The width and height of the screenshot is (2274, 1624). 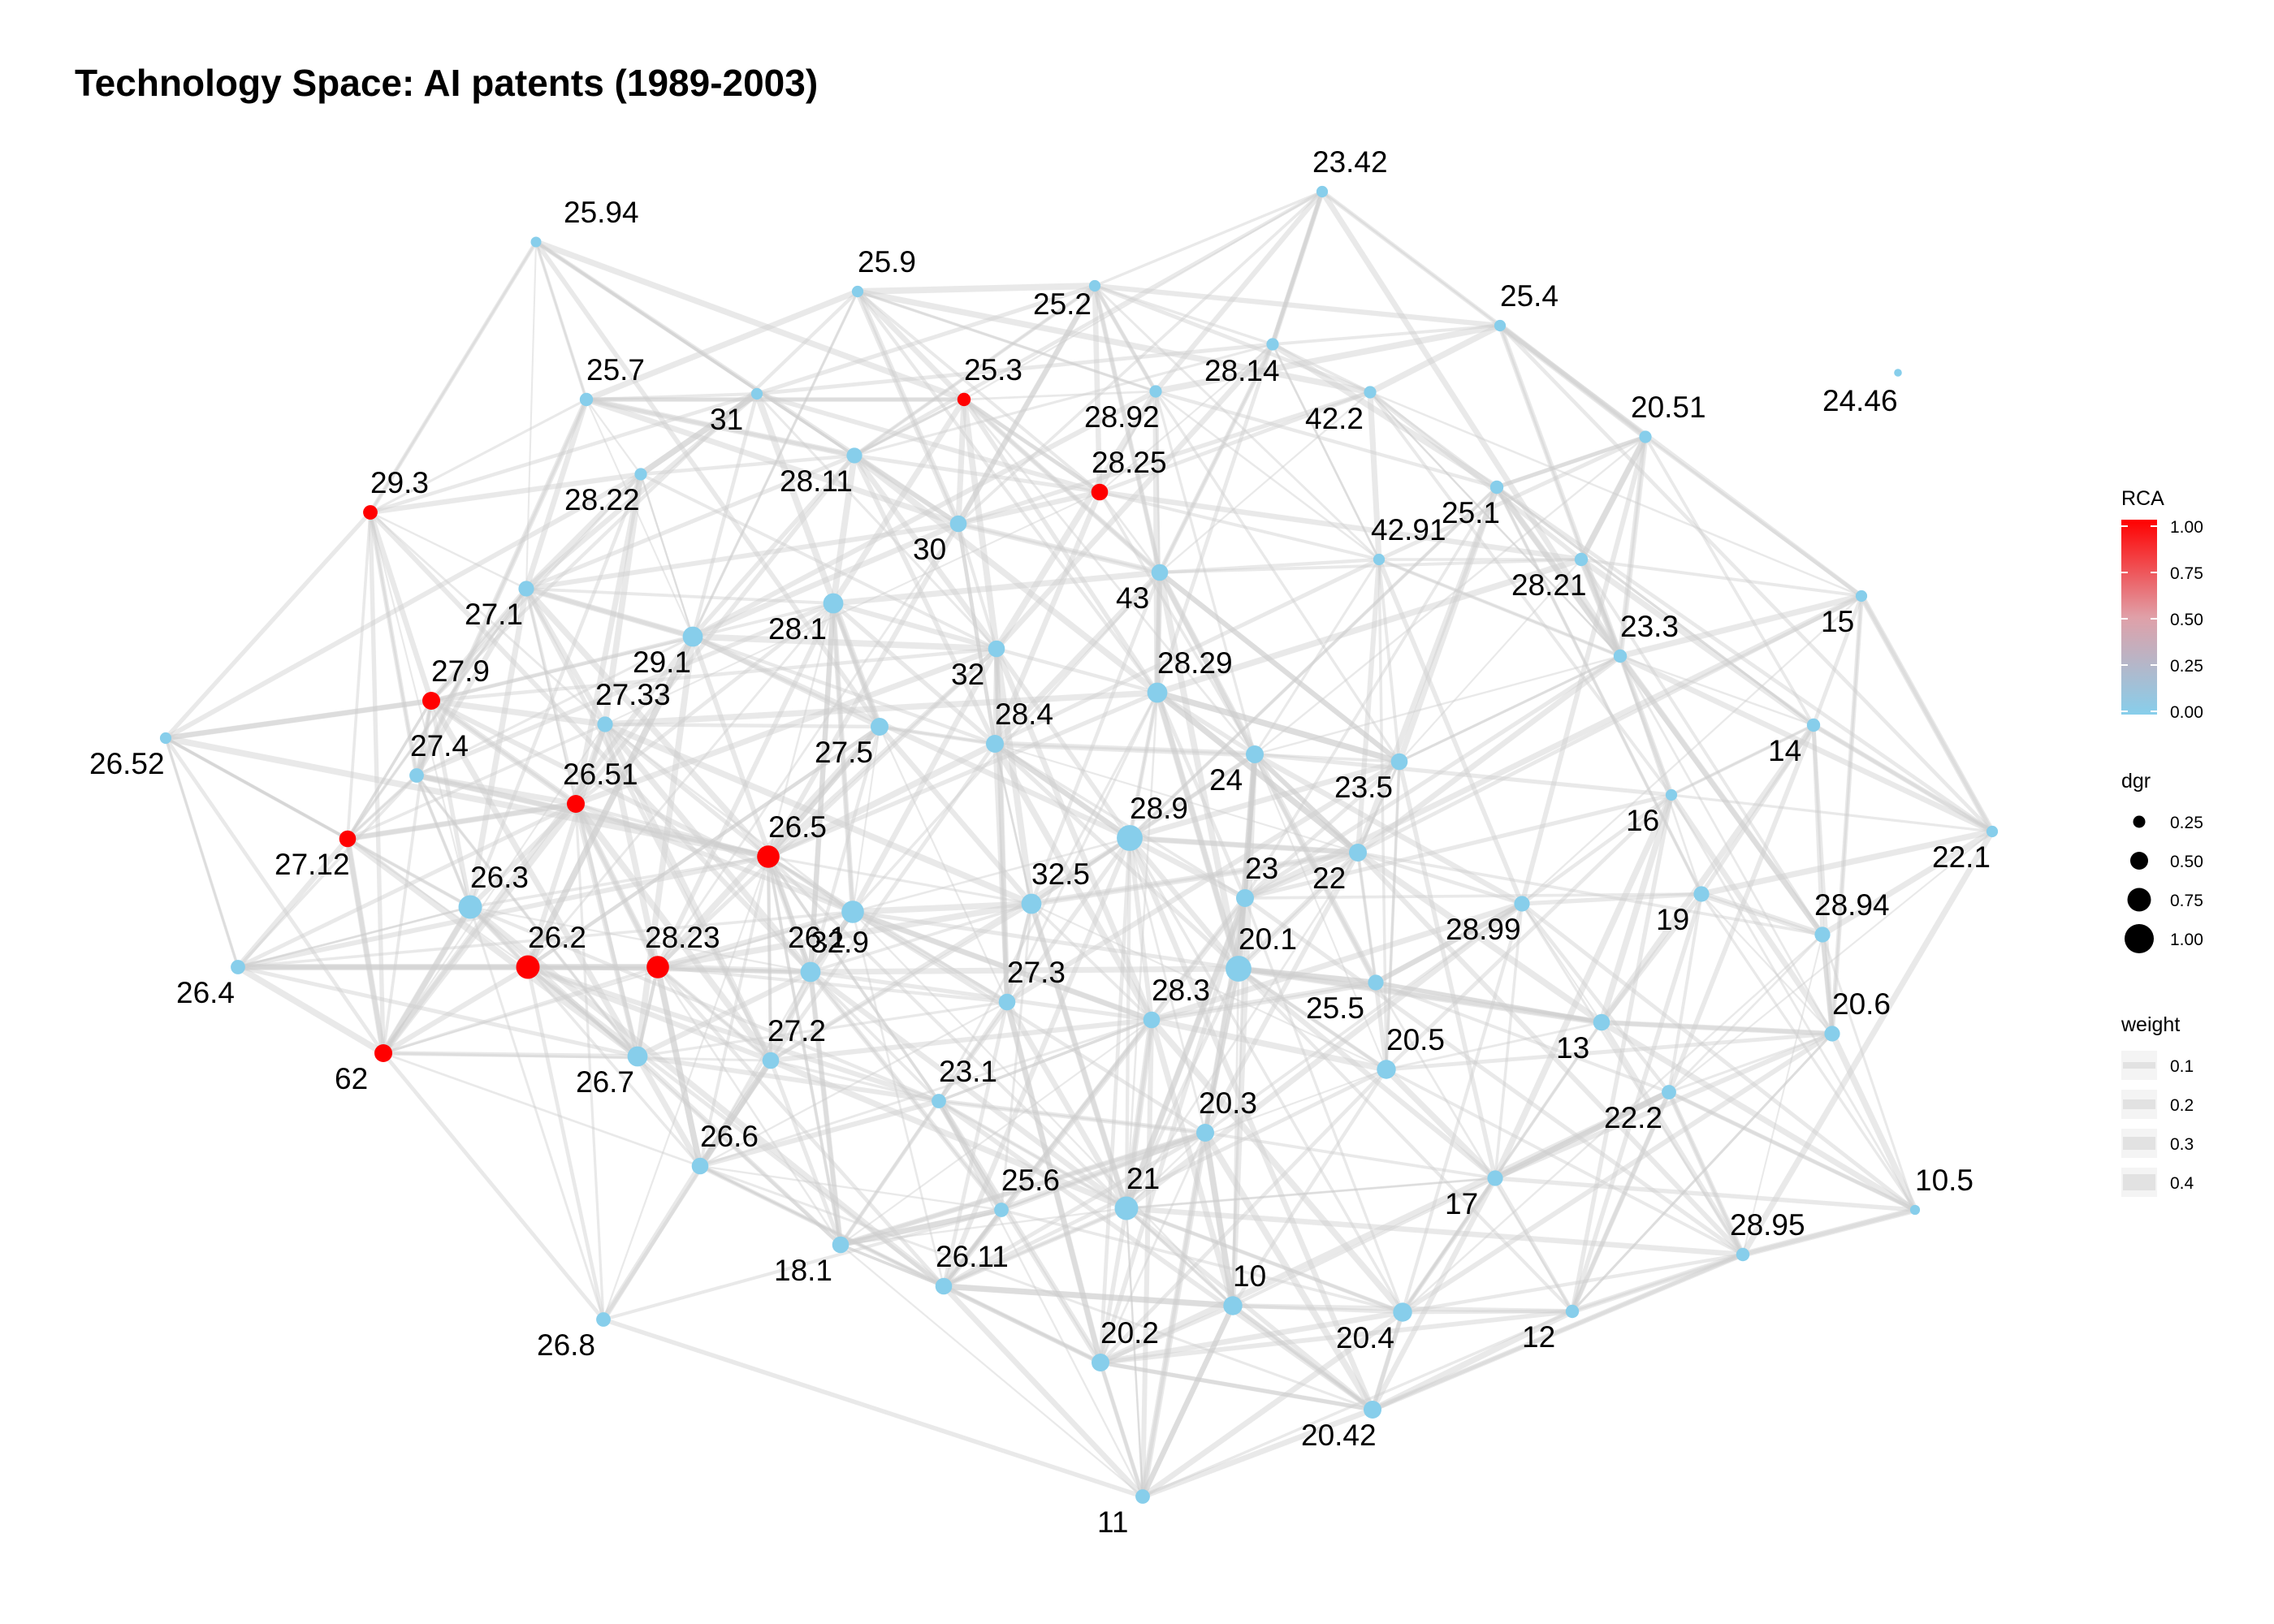 What do you see at coordinates (1539, 1337) in the screenshot?
I see `node-label-12: 12` at bounding box center [1539, 1337].